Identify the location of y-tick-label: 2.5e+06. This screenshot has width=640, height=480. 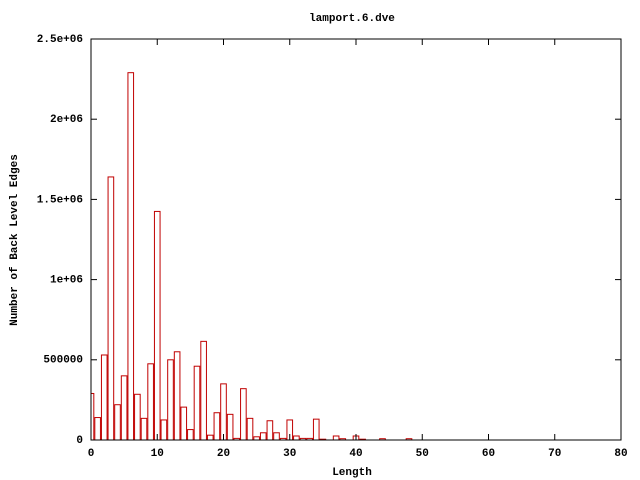
(60, 40).